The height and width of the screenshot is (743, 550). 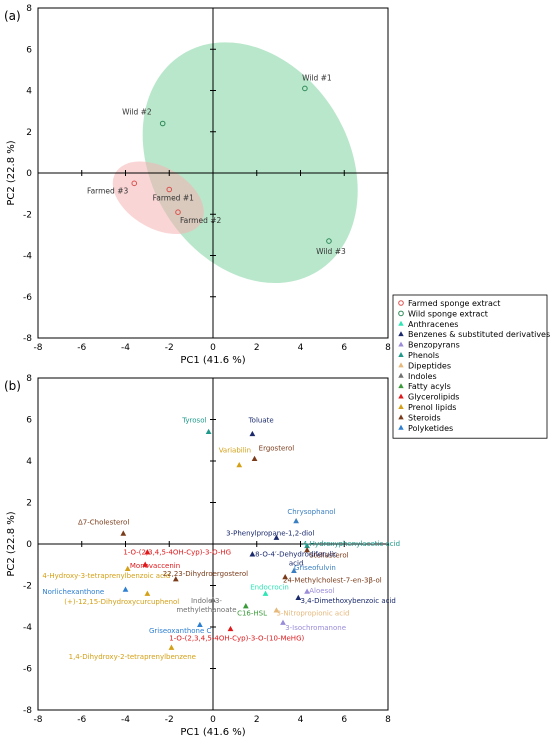 I want to click on panel-label: (b), so click(x=12, y=386).